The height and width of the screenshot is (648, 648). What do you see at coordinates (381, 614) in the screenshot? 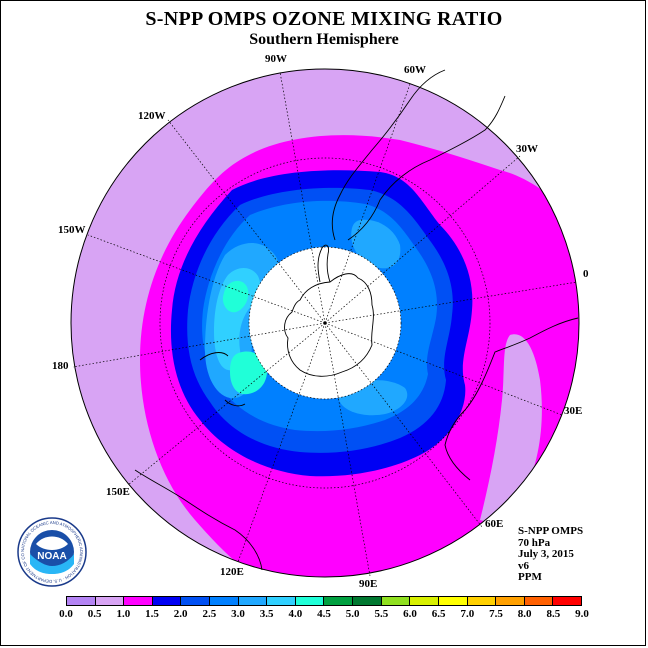
I see `colorbar-tick-label: 5.5` at bounding box center [381, 614].